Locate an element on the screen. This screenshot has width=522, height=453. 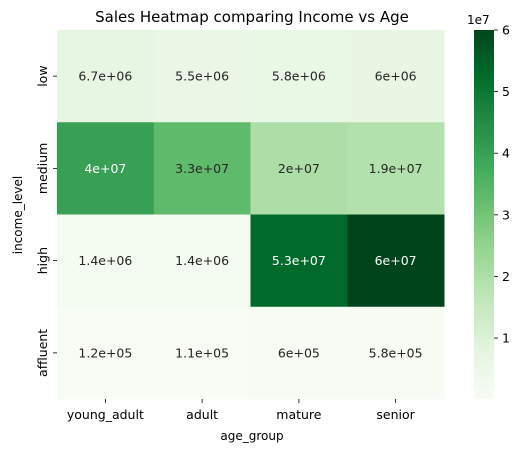
y-tick-label: medium is located at coordinates (42, 168).